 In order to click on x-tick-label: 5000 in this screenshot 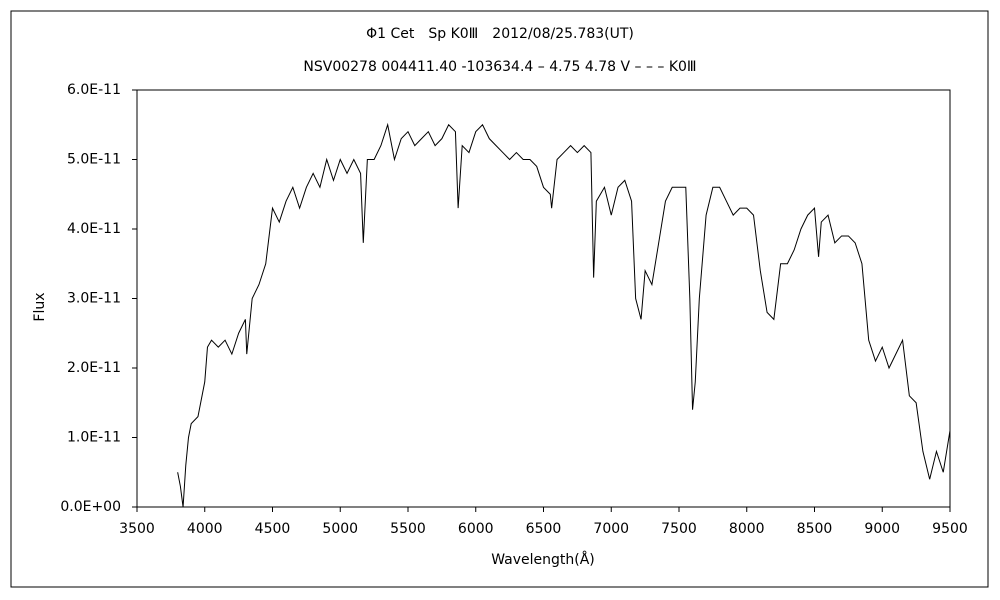, I will do `click(340, 529)`.